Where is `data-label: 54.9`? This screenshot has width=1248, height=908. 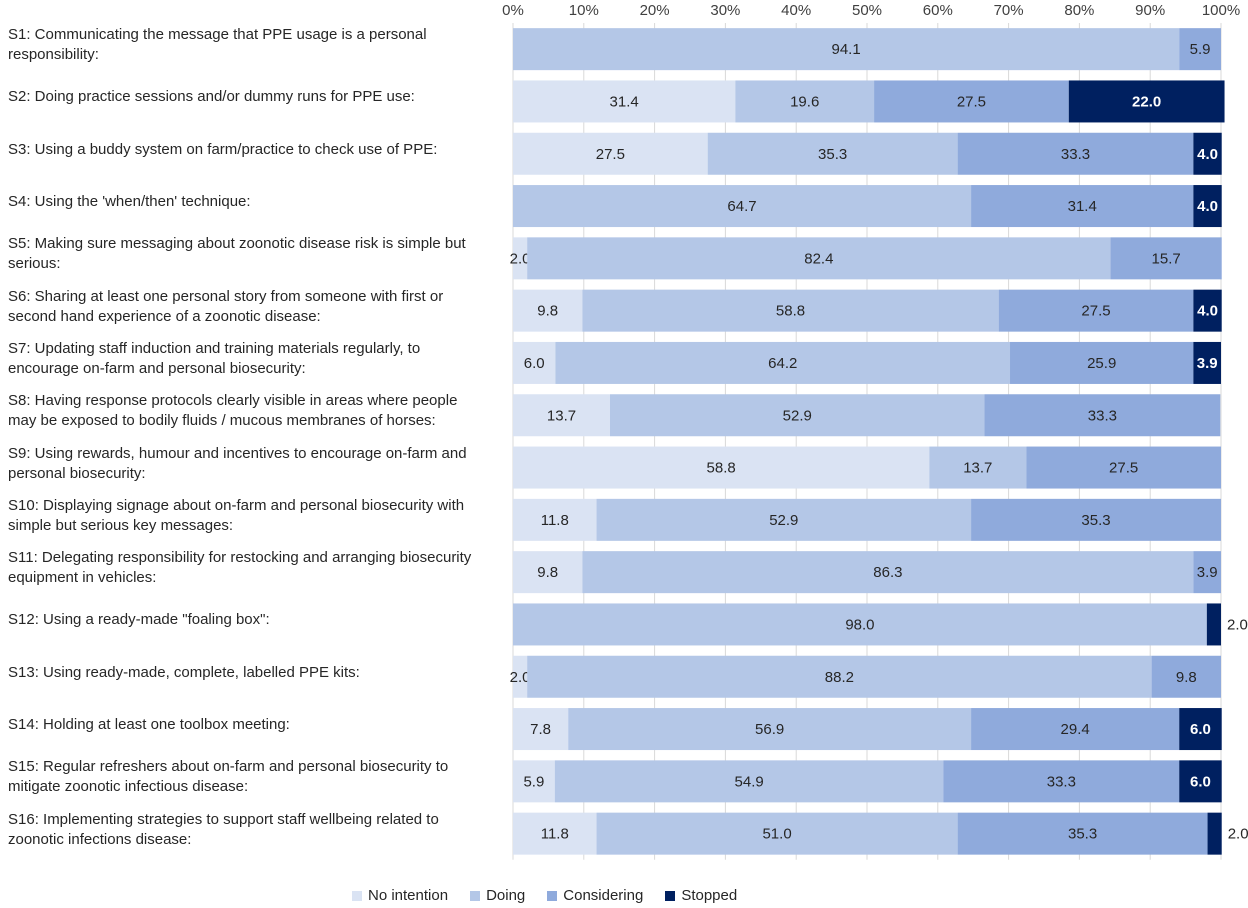
data-label: 54.9 is located at coordinates (749, 781).